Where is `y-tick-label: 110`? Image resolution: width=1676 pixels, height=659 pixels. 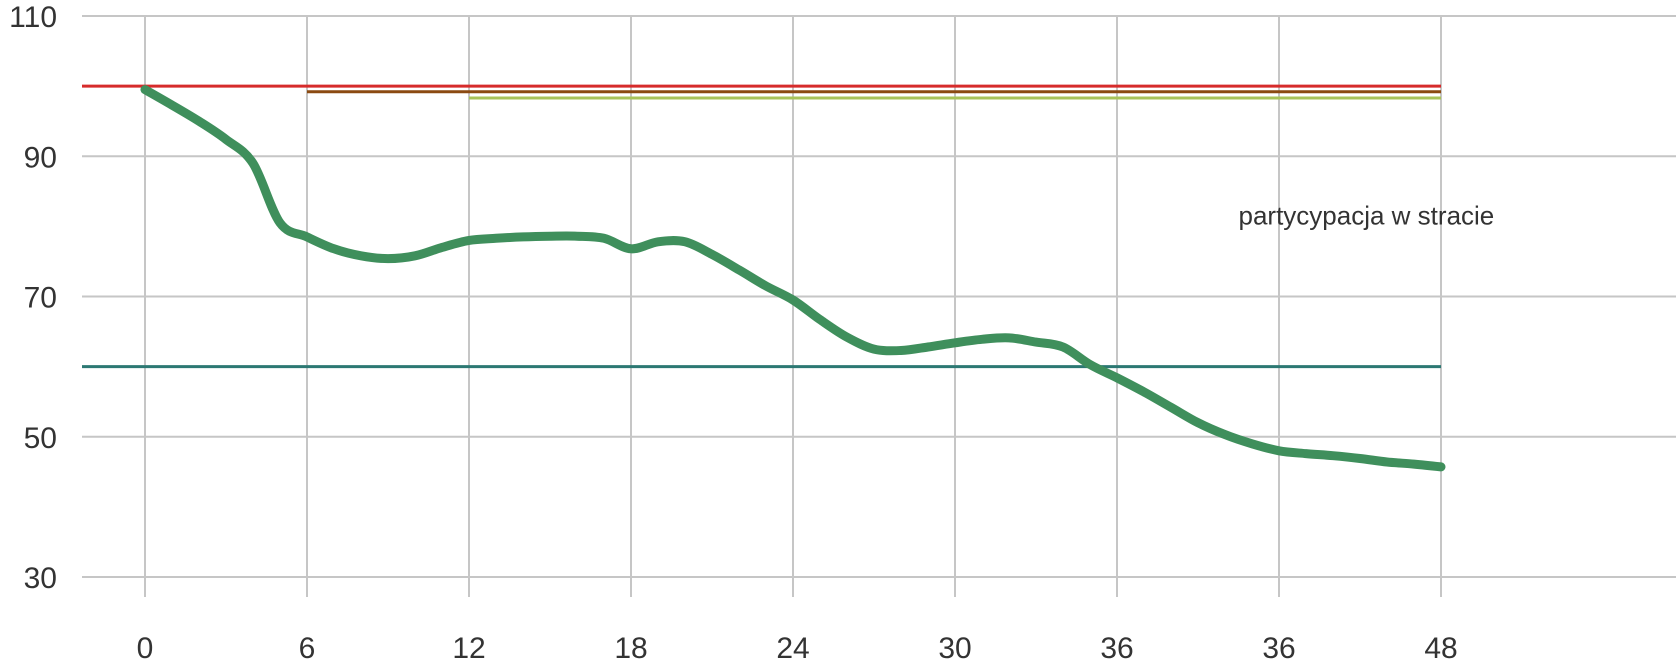 y-tick-label: 110 is located at coordinates (33, 17).